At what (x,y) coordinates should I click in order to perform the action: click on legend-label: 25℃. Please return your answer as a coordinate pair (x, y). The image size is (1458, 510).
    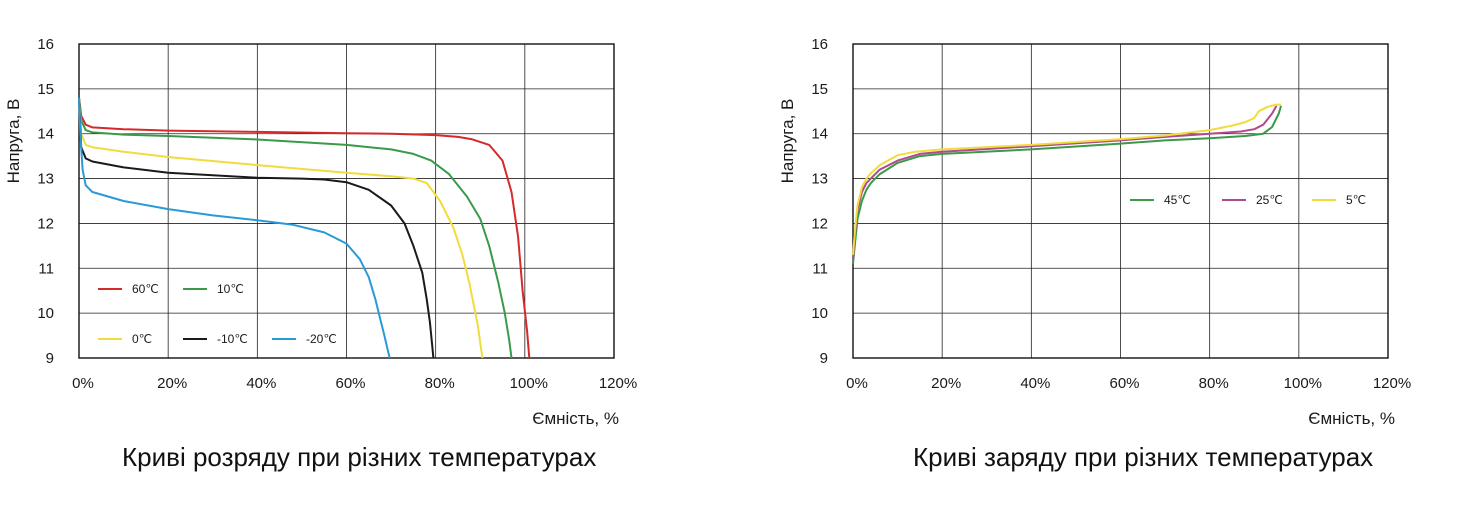
    Looking at the image, I should click on (1269, 200).